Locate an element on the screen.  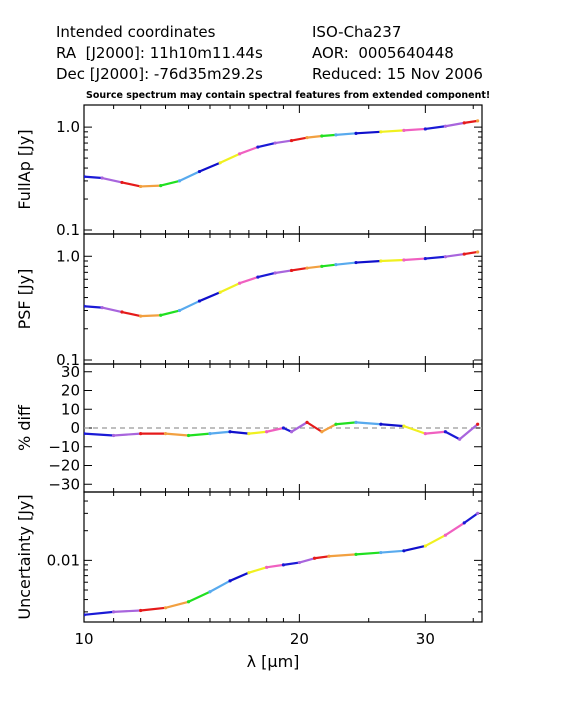
y-tick-label: 20 is located at coordinates (70, 391).